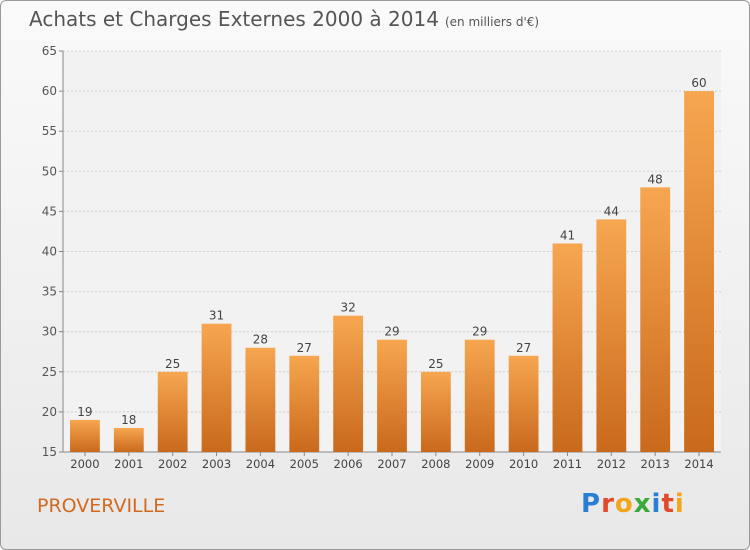  I want to click on y-tick-label: 30, so click(49, 332).